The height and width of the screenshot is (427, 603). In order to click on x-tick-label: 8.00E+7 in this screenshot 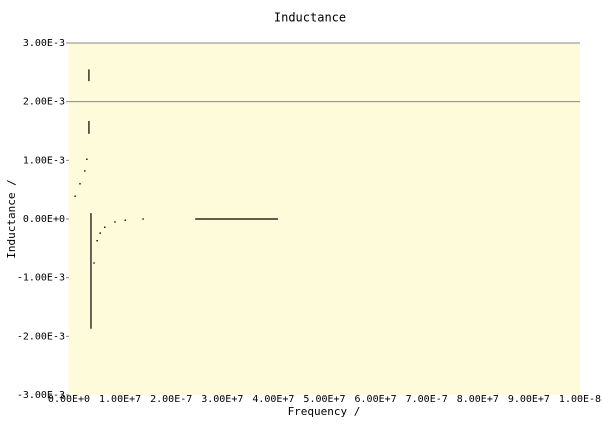, I will do `click(478, 399)`.